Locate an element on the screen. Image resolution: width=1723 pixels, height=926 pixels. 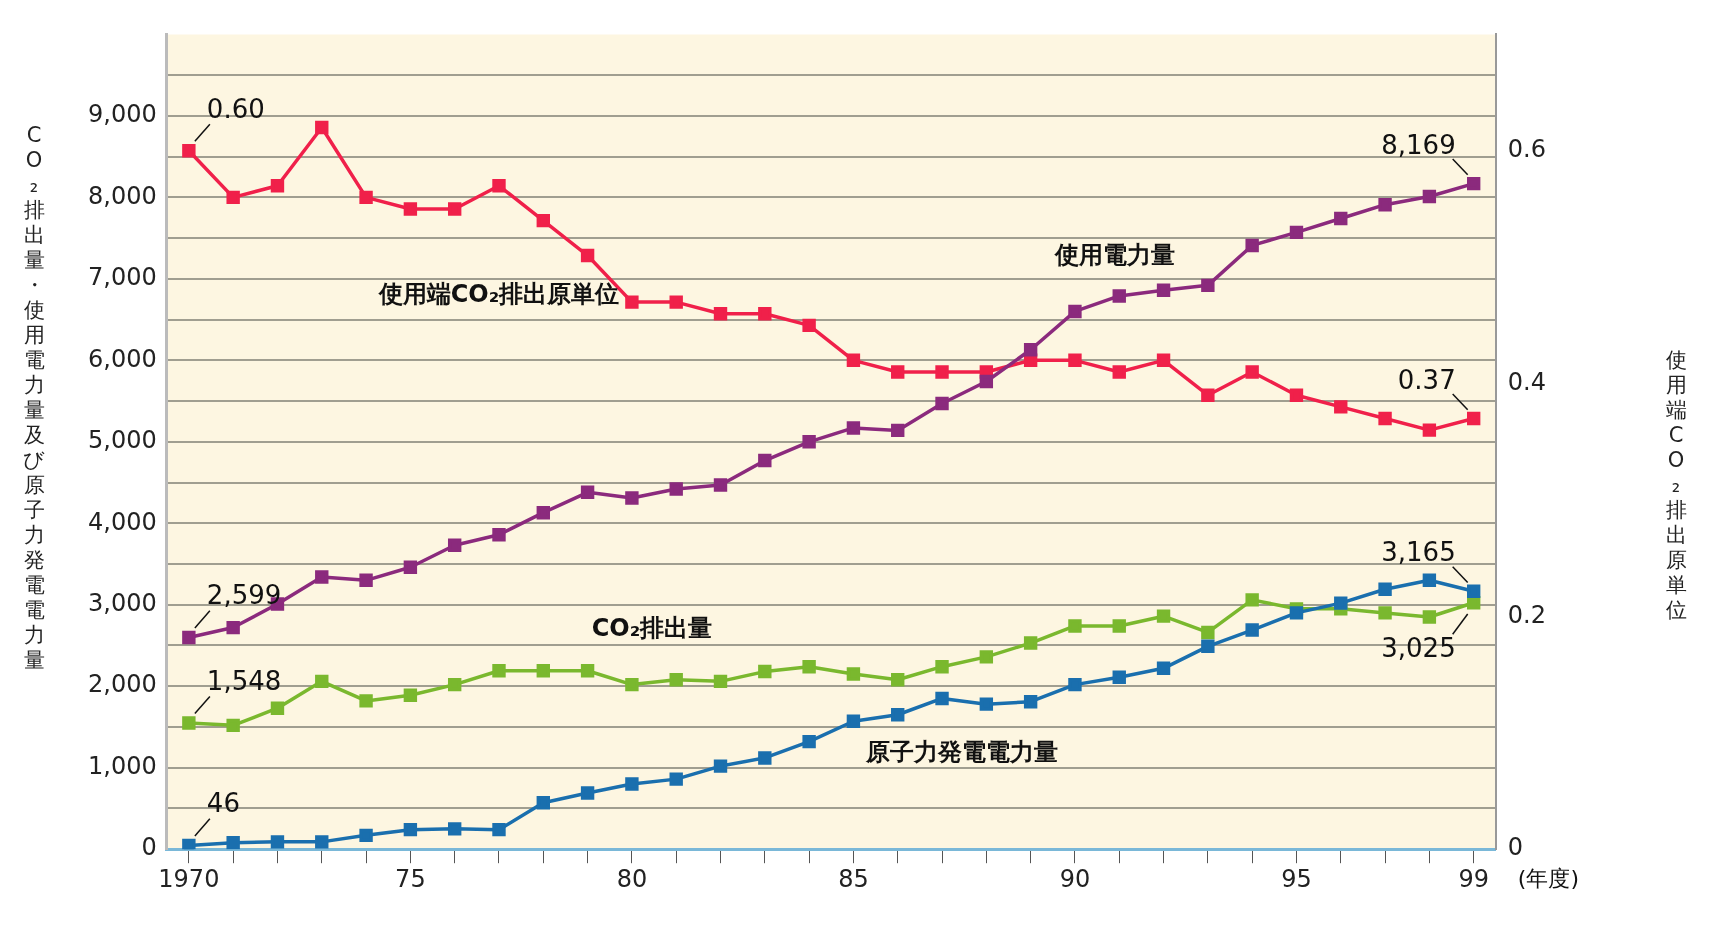
x-tick-label: 99 is located at coordinates (1473, 878).